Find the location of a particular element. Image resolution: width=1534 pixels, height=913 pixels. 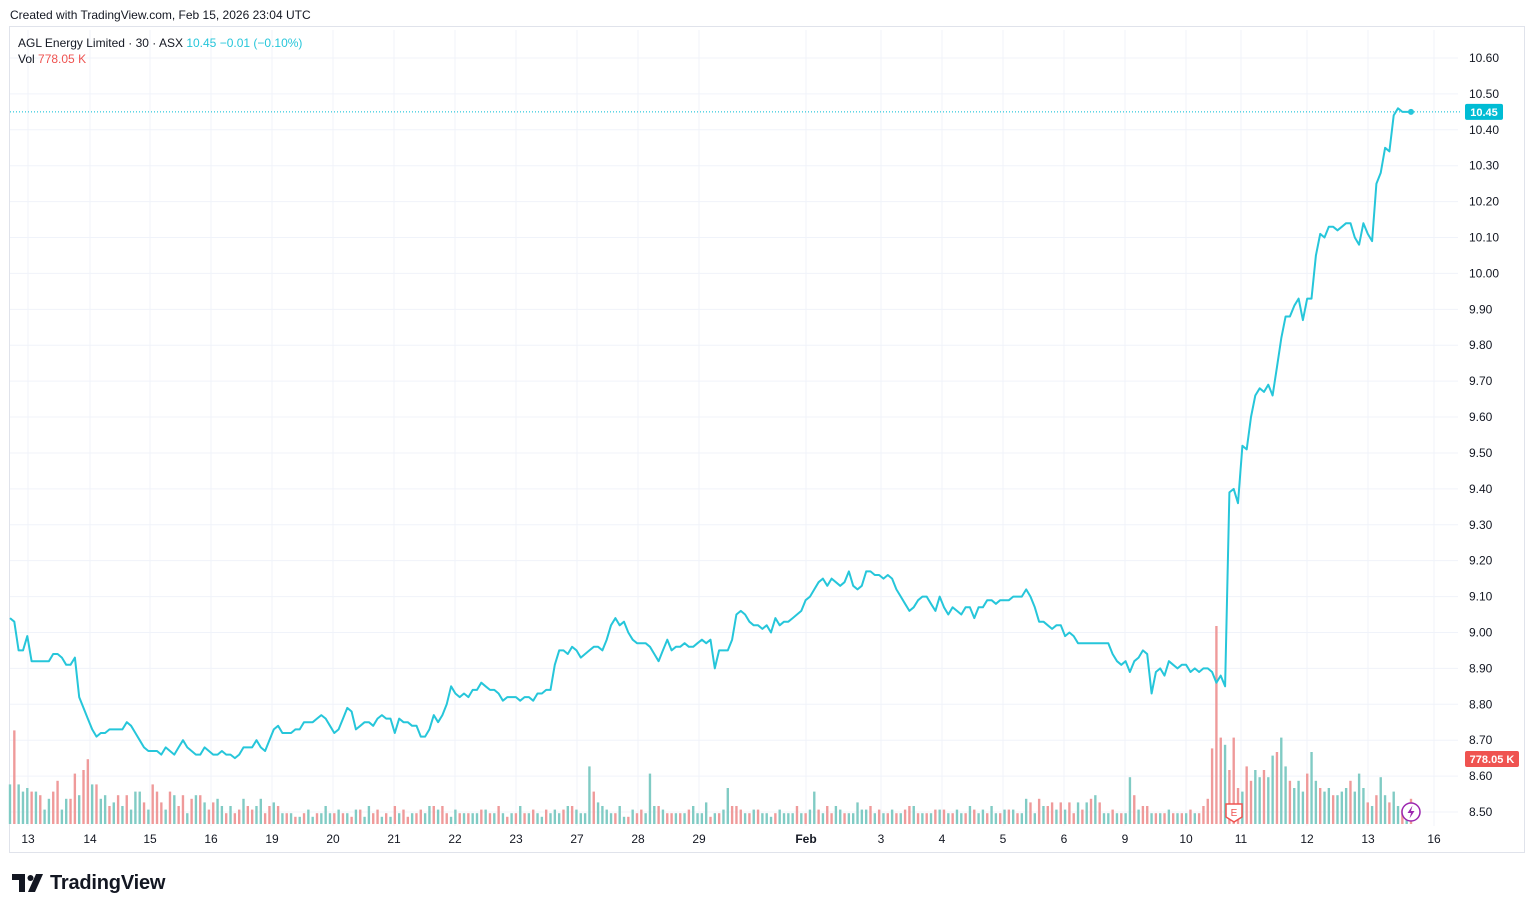

y-tick-label: 9.30 is located at coordinates (1481, 525).